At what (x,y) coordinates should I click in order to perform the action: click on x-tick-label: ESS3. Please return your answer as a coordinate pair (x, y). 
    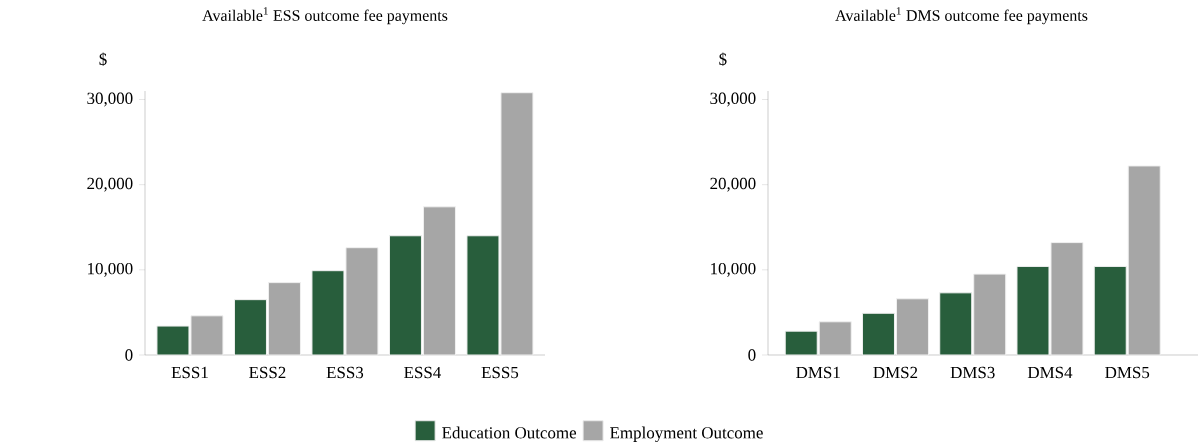
    Looking at the image, I should click on (345, 372).